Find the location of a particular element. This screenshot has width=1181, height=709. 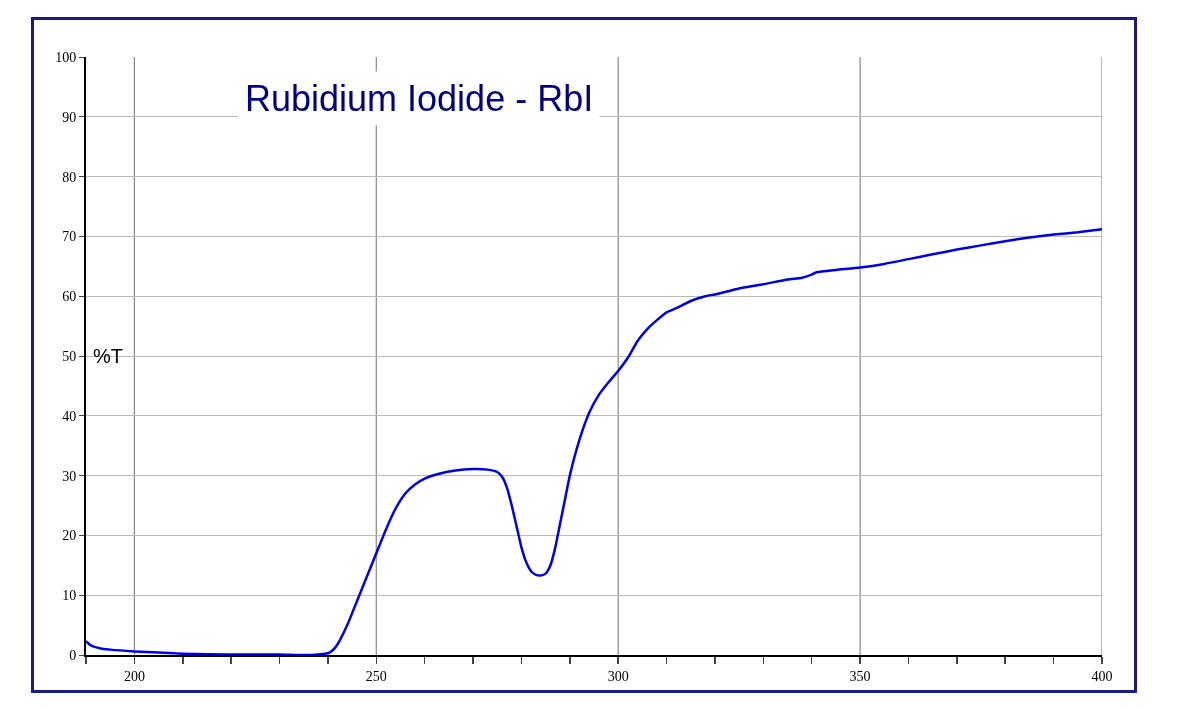

y-tick-label: 60 is located at coordinates (69, 297).